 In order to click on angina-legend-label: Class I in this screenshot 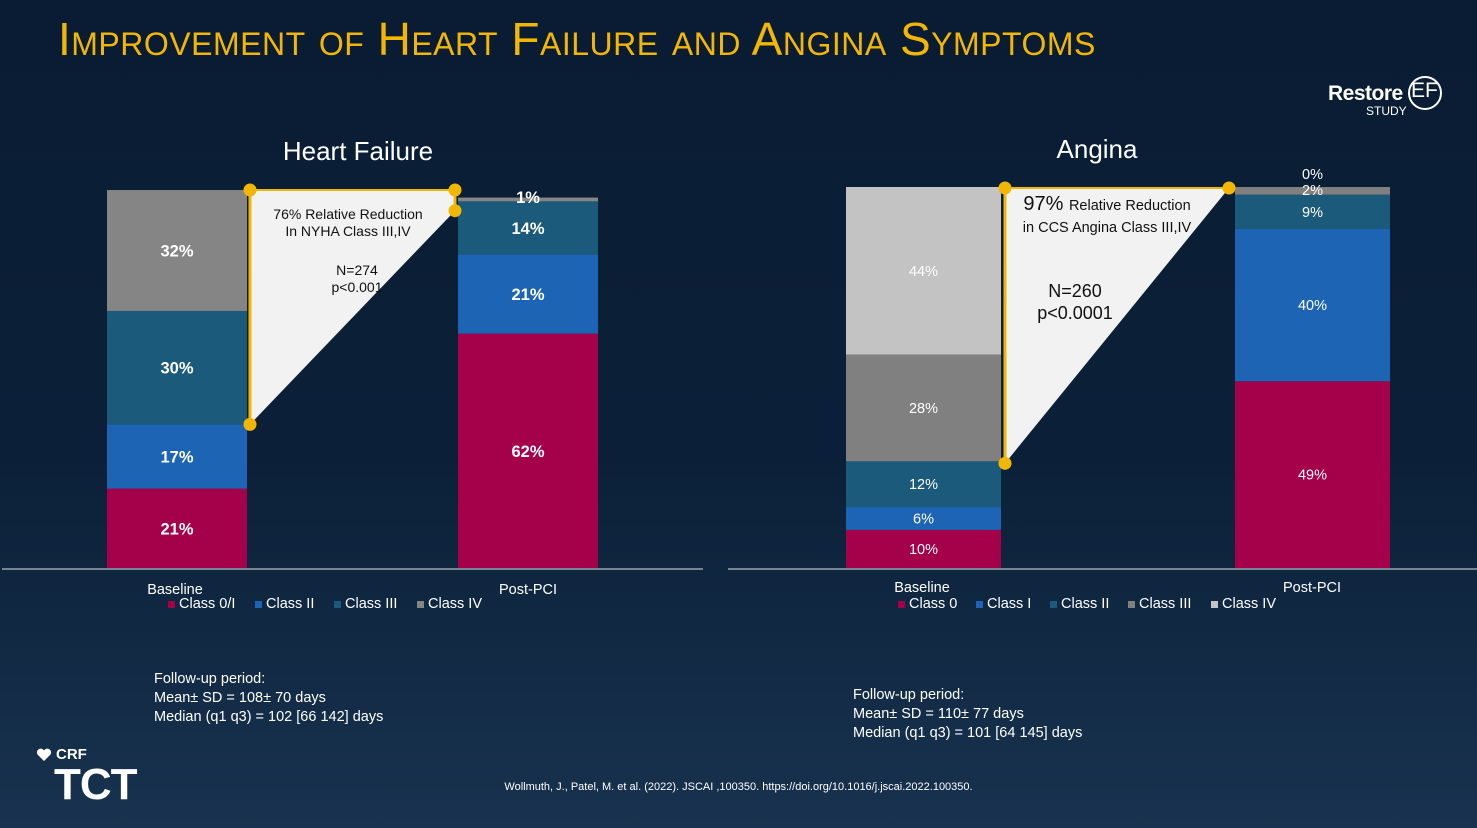, I will do `click(1009, 604)`.